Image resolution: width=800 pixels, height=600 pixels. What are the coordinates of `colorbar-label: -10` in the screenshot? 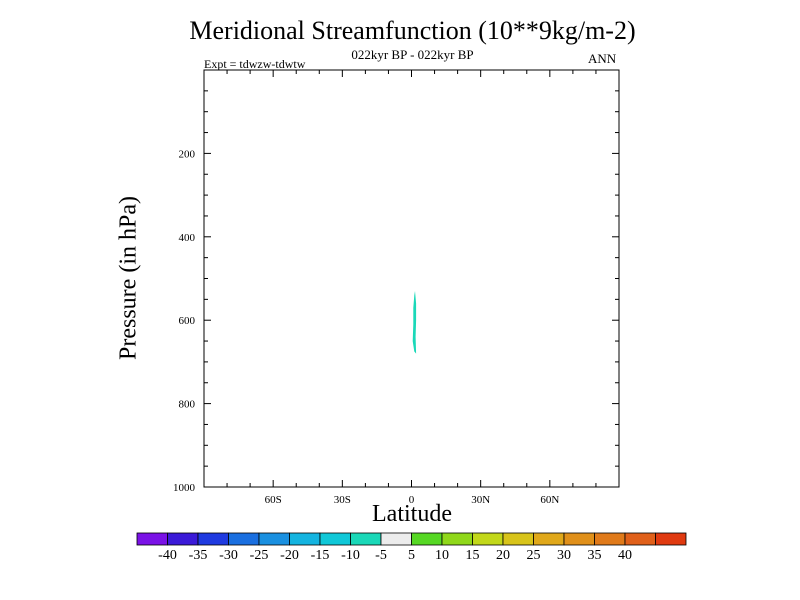 It's located at (350, 555).